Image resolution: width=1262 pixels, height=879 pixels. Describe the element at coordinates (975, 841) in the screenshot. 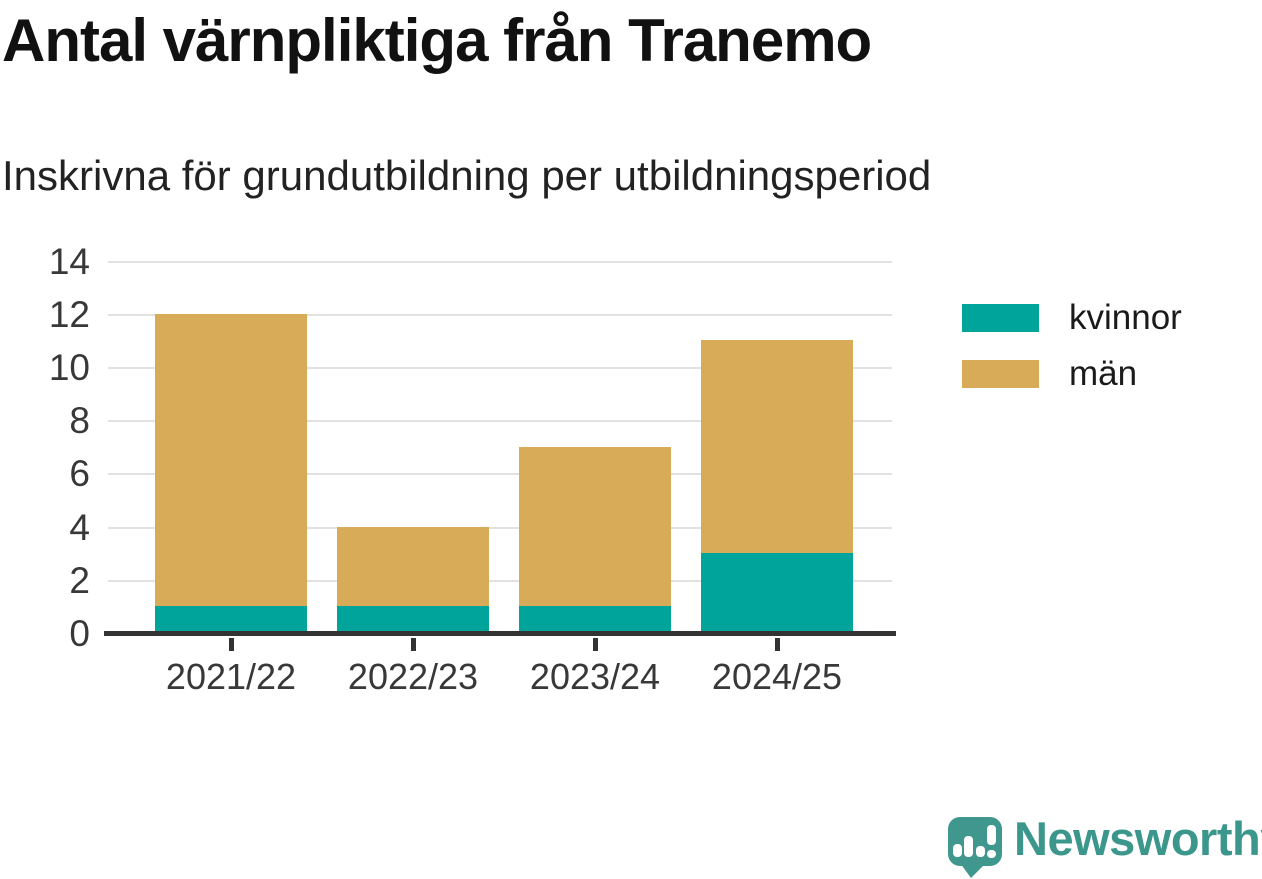

I see `newsworthy-speech-bubble-chart-icon` at that location.